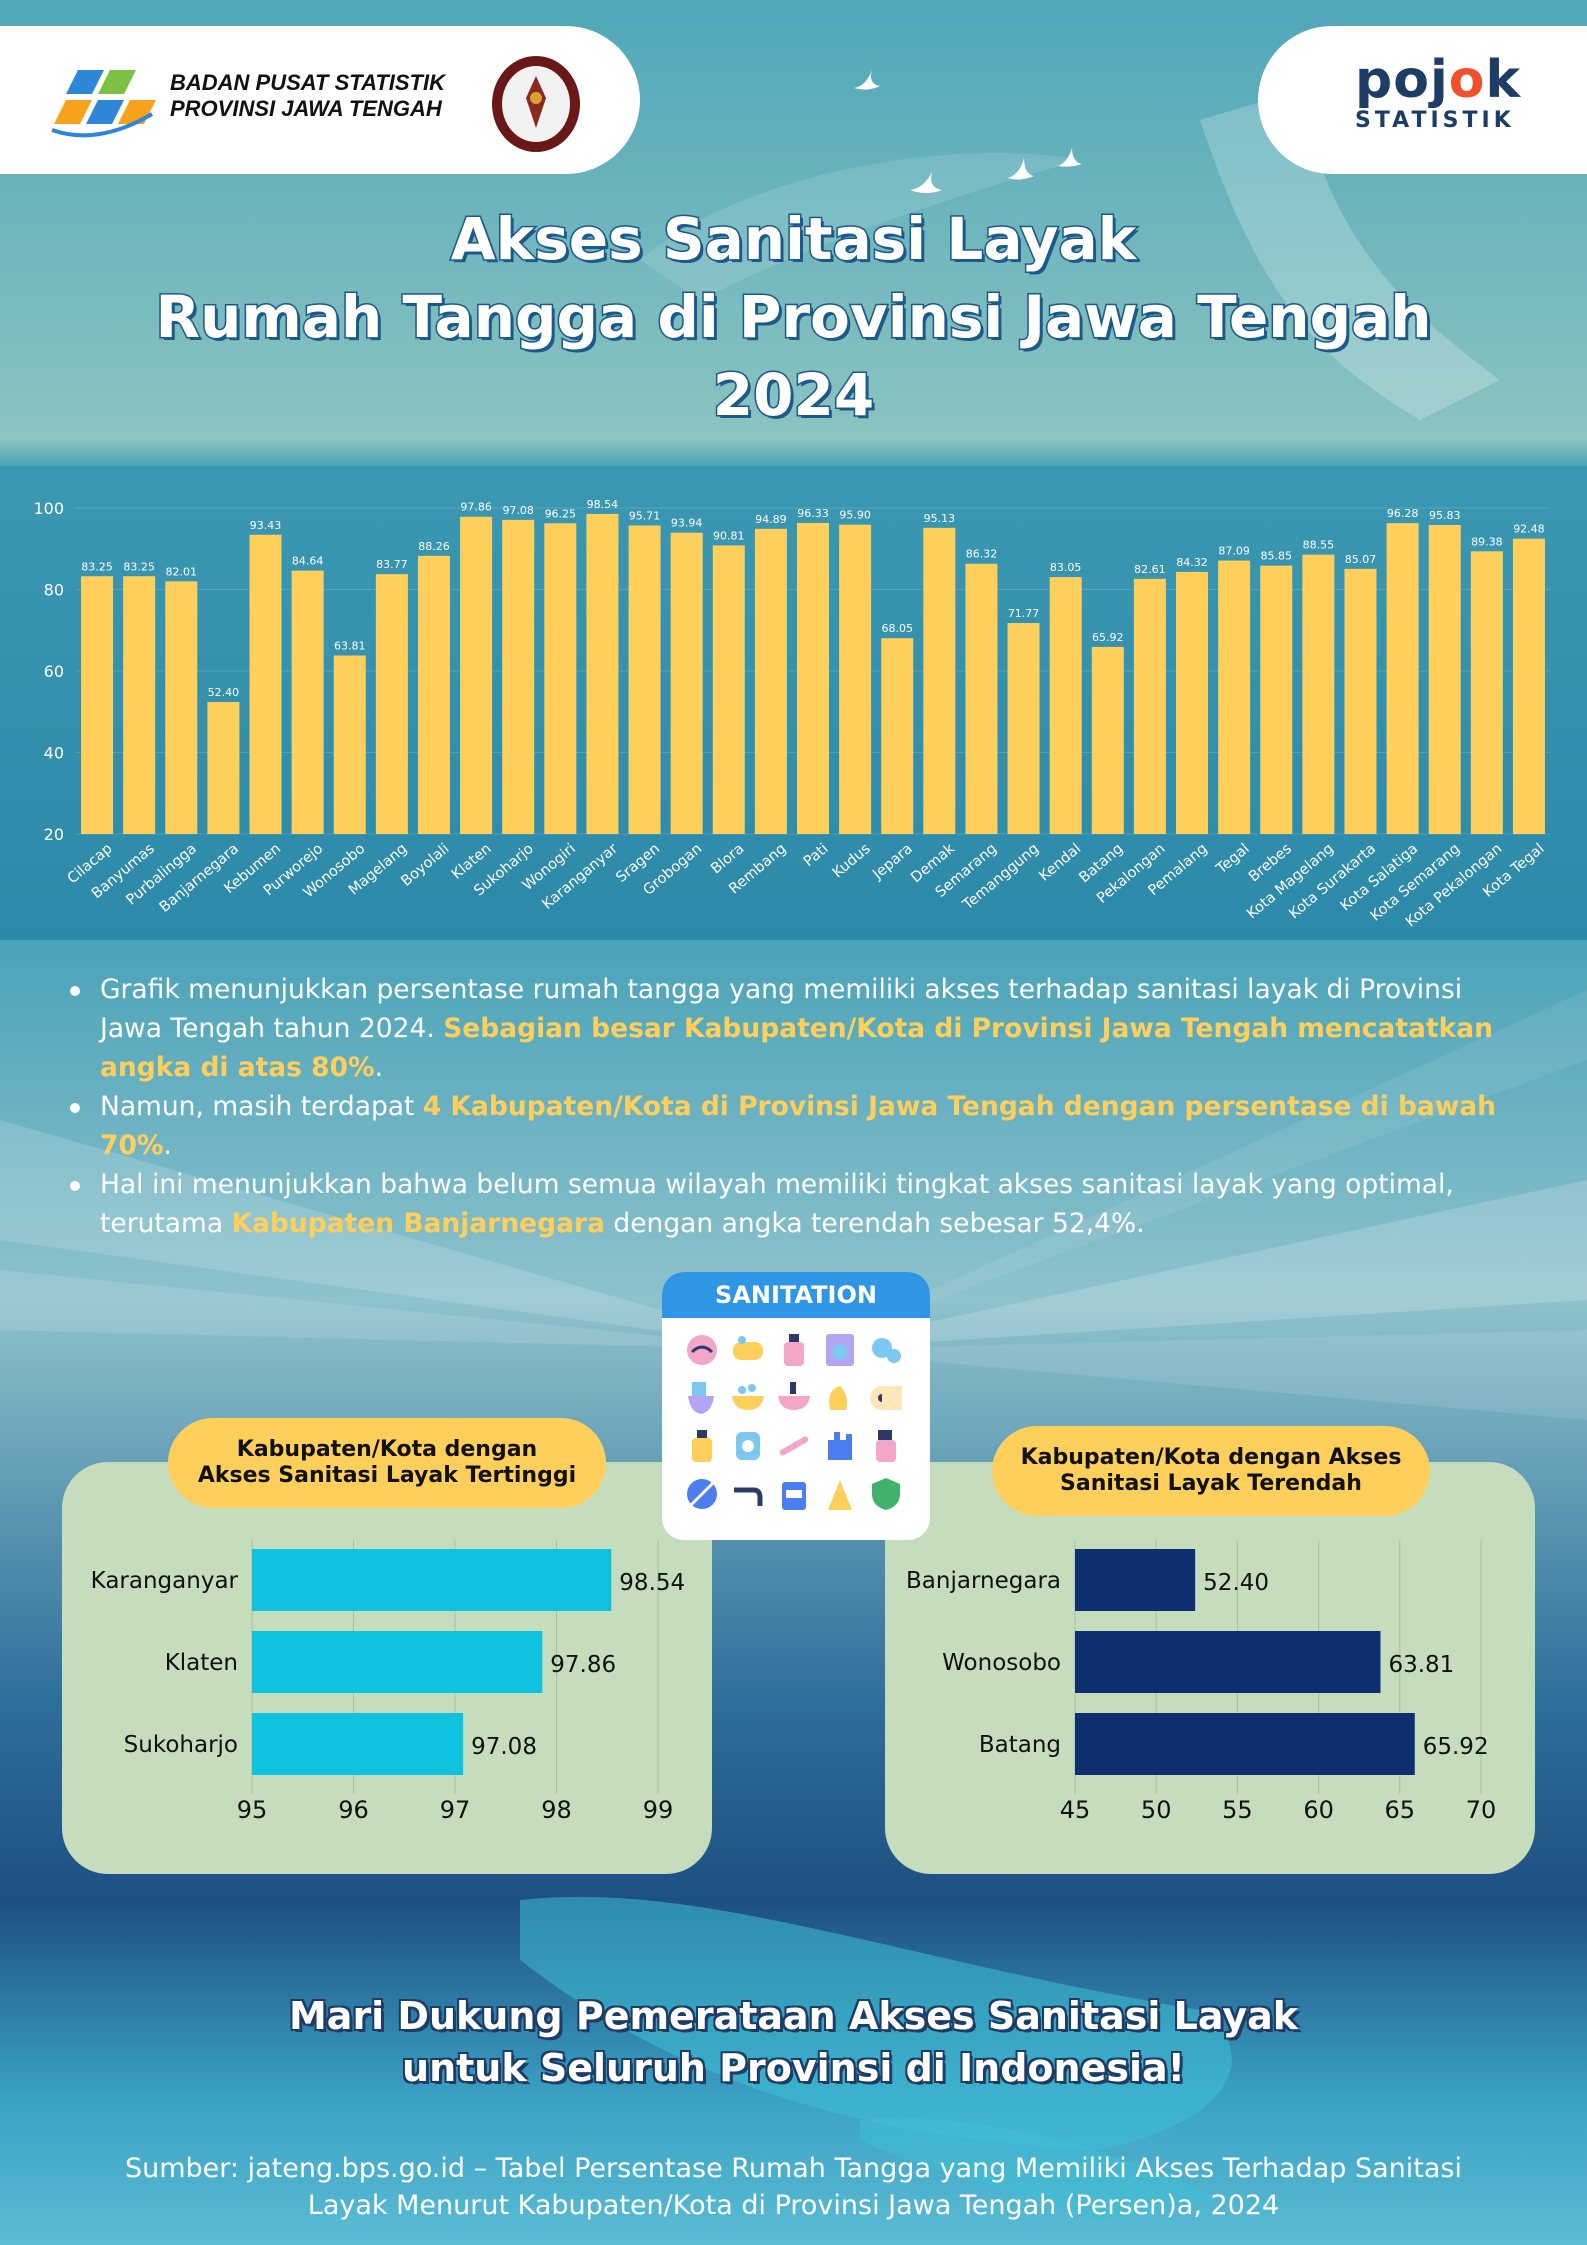  I want to click on no-germs-icon, so click(702, 1494).